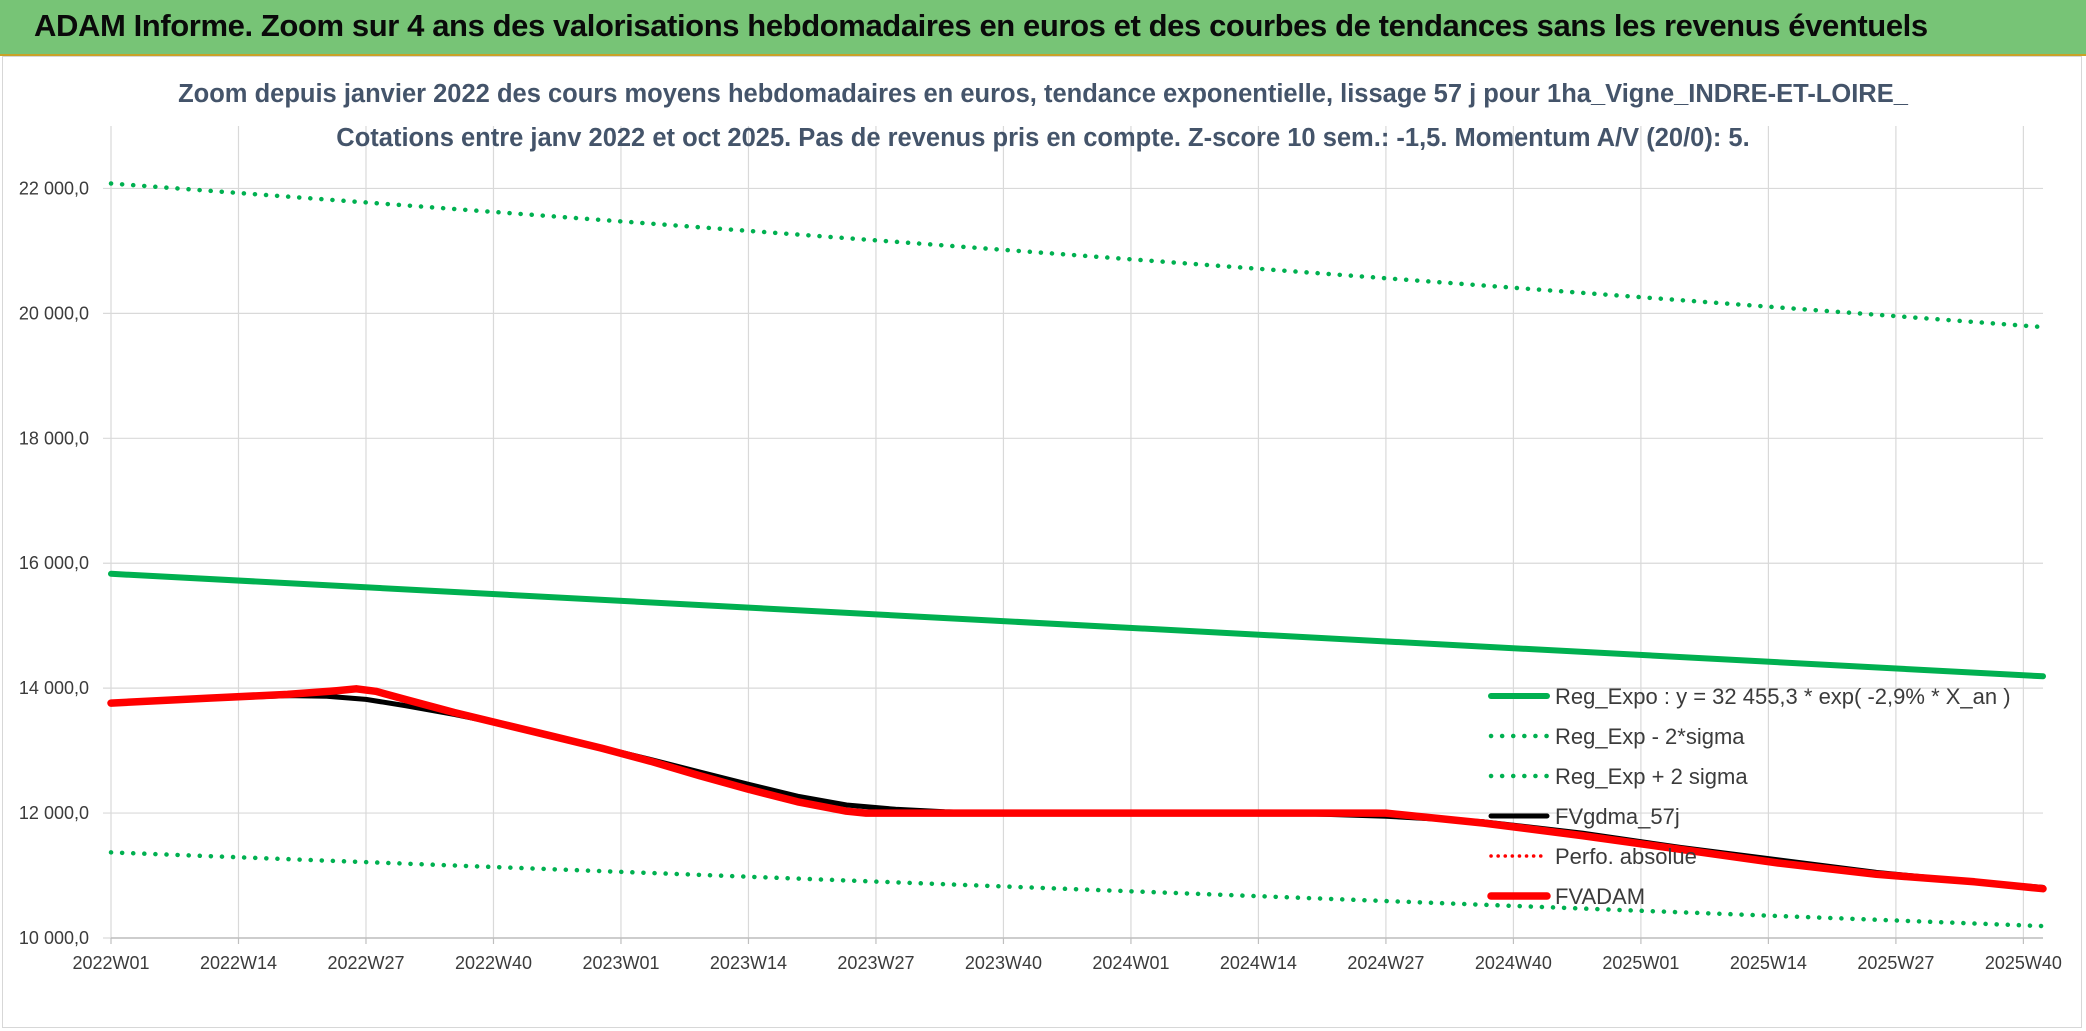 Image resolution: width=2086 pixels, height=1031 pixels. I want to click on x-tick-label: 2023W27, so click(875, 963).